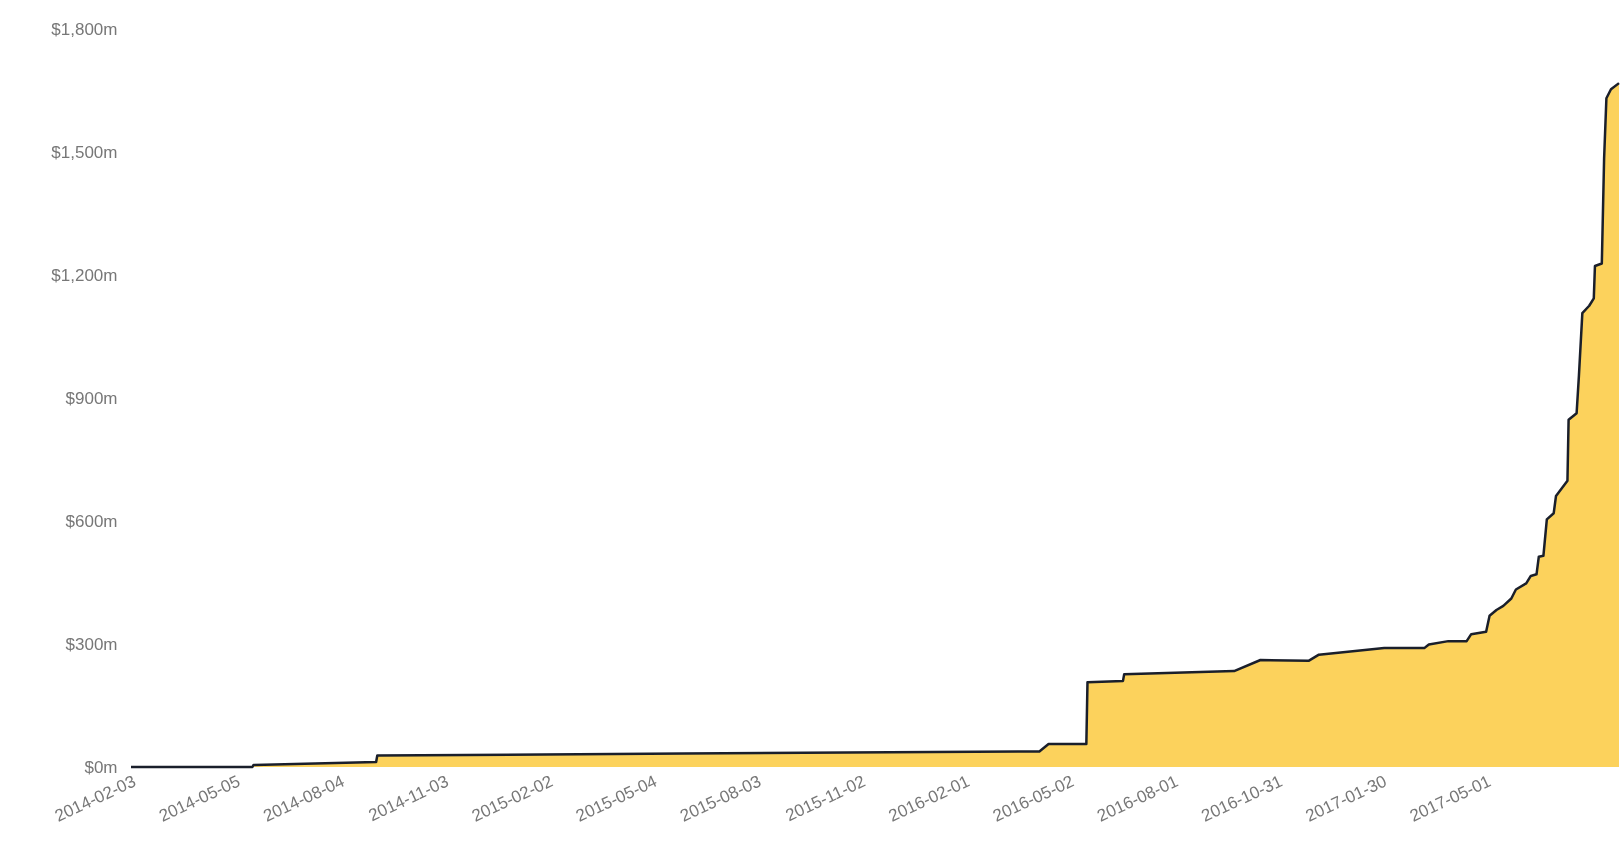 Image resolution: width=1623 pixels, height=849 pixels. Describe the element at coordinates (91, 398) in the screenshot. I see `y-tick-label: $900m` at that location.